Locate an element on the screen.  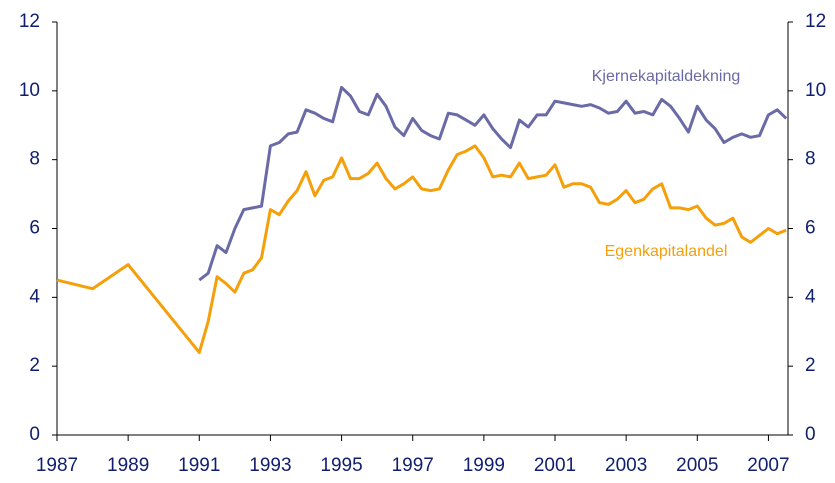
series-label: Egenkapitalandel is located at coordinates (666, 251).